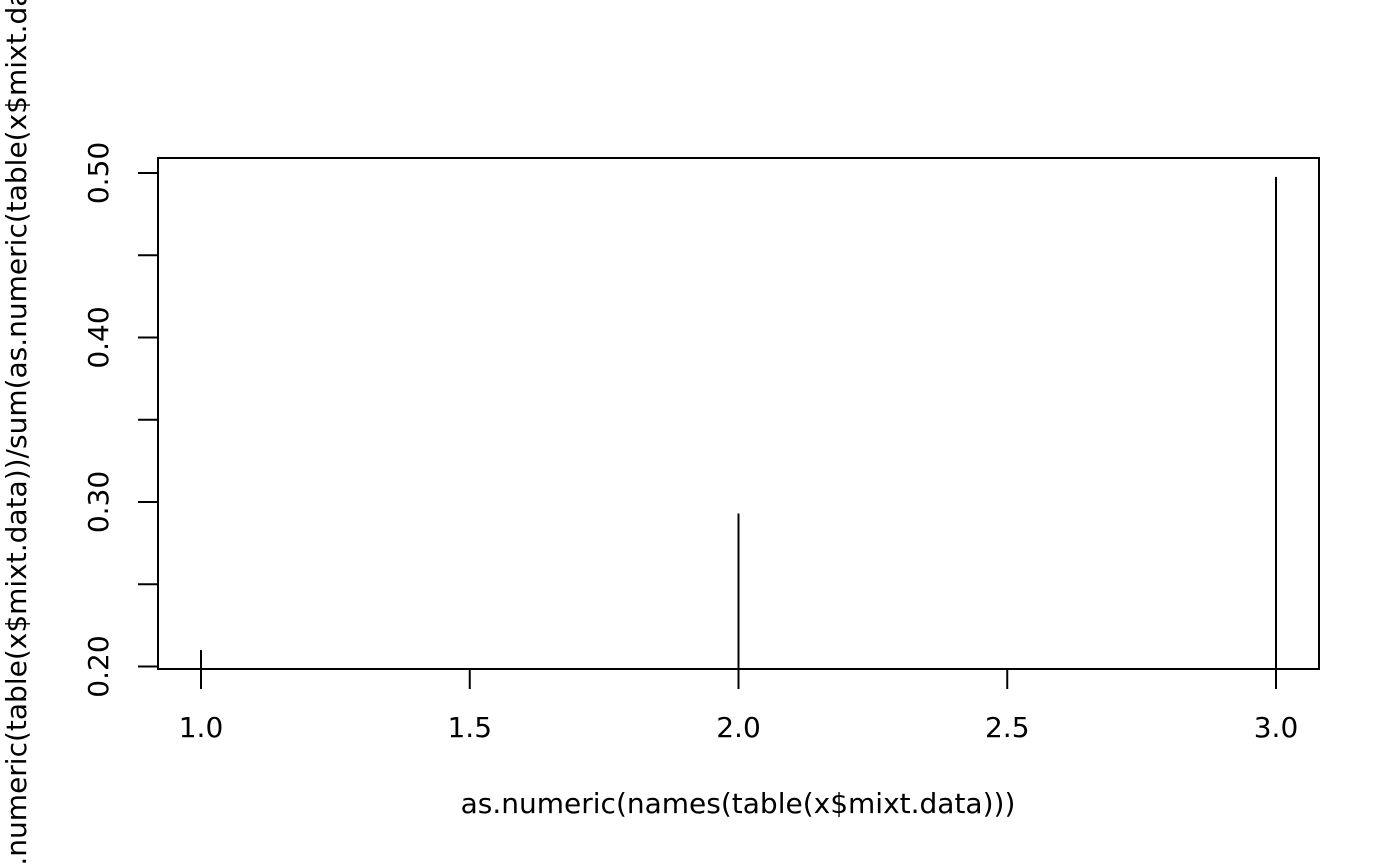 The image size is (1400, 866). I want to click on y-tick-label: 0.40, so click(98, 337).